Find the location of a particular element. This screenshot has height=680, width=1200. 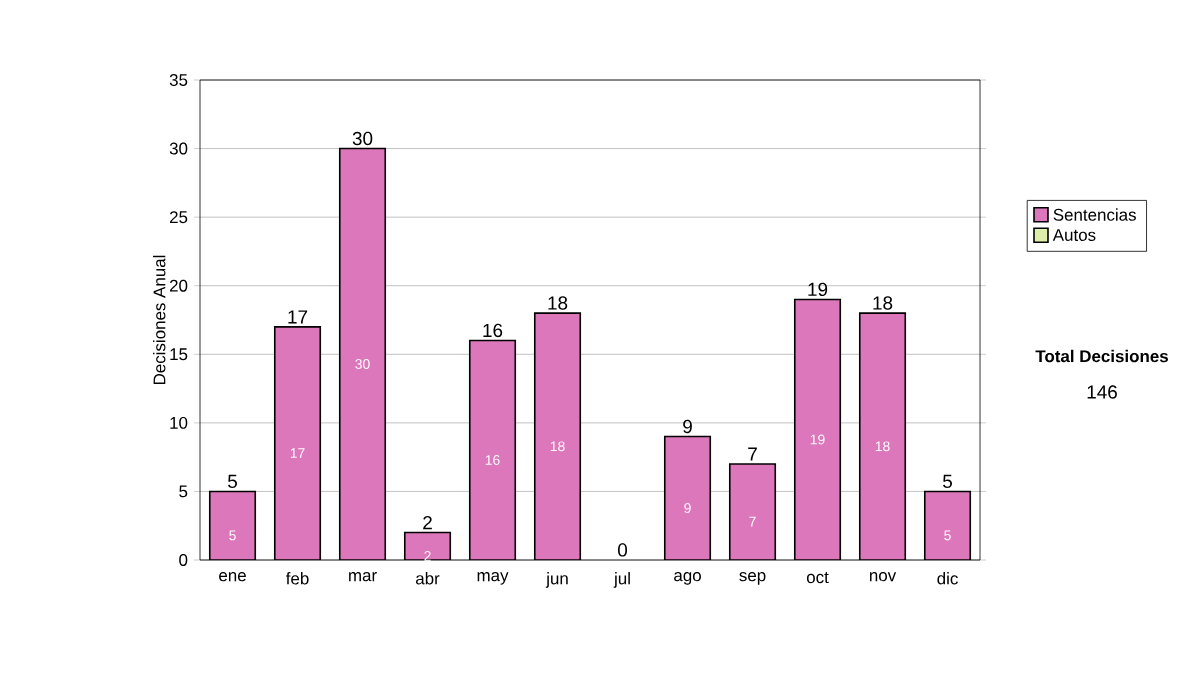

x-tick-label: dic is located at coordinates (947, 578).